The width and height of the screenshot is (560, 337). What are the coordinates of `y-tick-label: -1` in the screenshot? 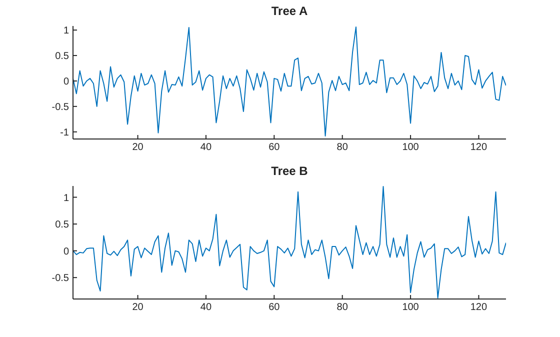 It's located at (65, 132).